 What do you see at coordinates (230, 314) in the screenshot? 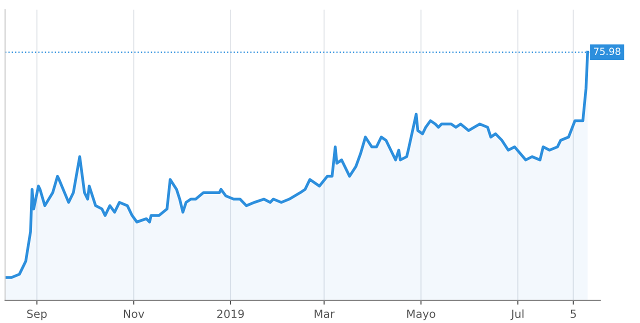
I see `x-tick-label: 2019` at bounding box center [230, 314].